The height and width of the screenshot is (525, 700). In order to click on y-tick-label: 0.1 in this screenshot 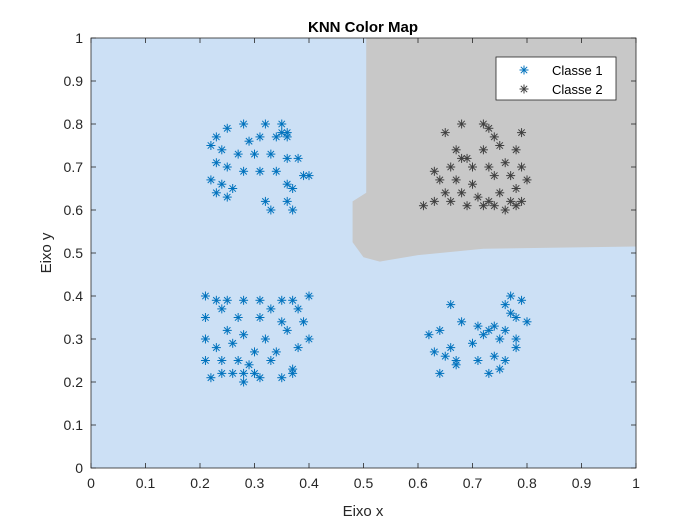, I will do `click(74, 425)`.